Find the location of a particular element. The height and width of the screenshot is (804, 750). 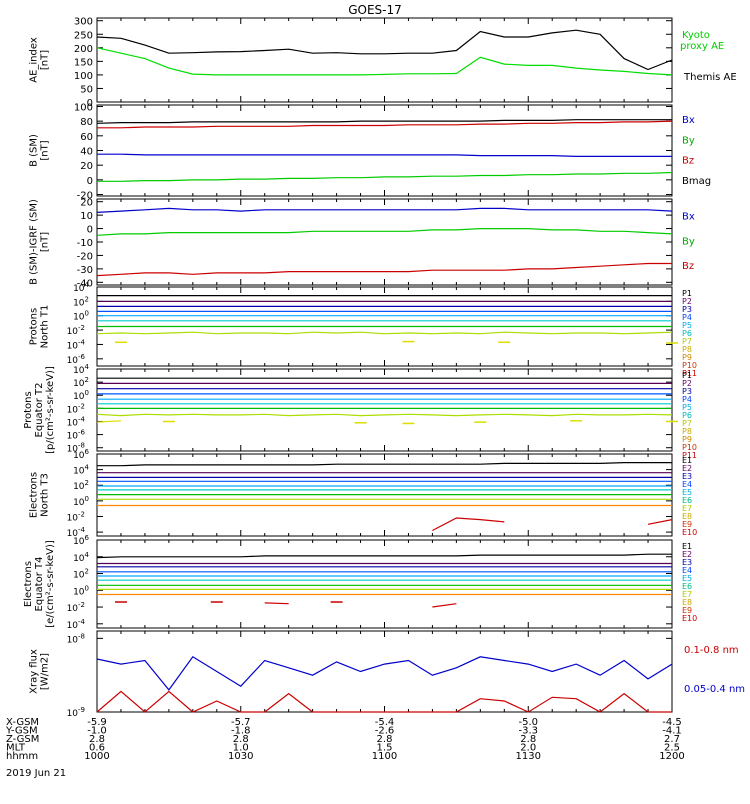

x-axis-value: 1200 is located at coordinates (671, 756).